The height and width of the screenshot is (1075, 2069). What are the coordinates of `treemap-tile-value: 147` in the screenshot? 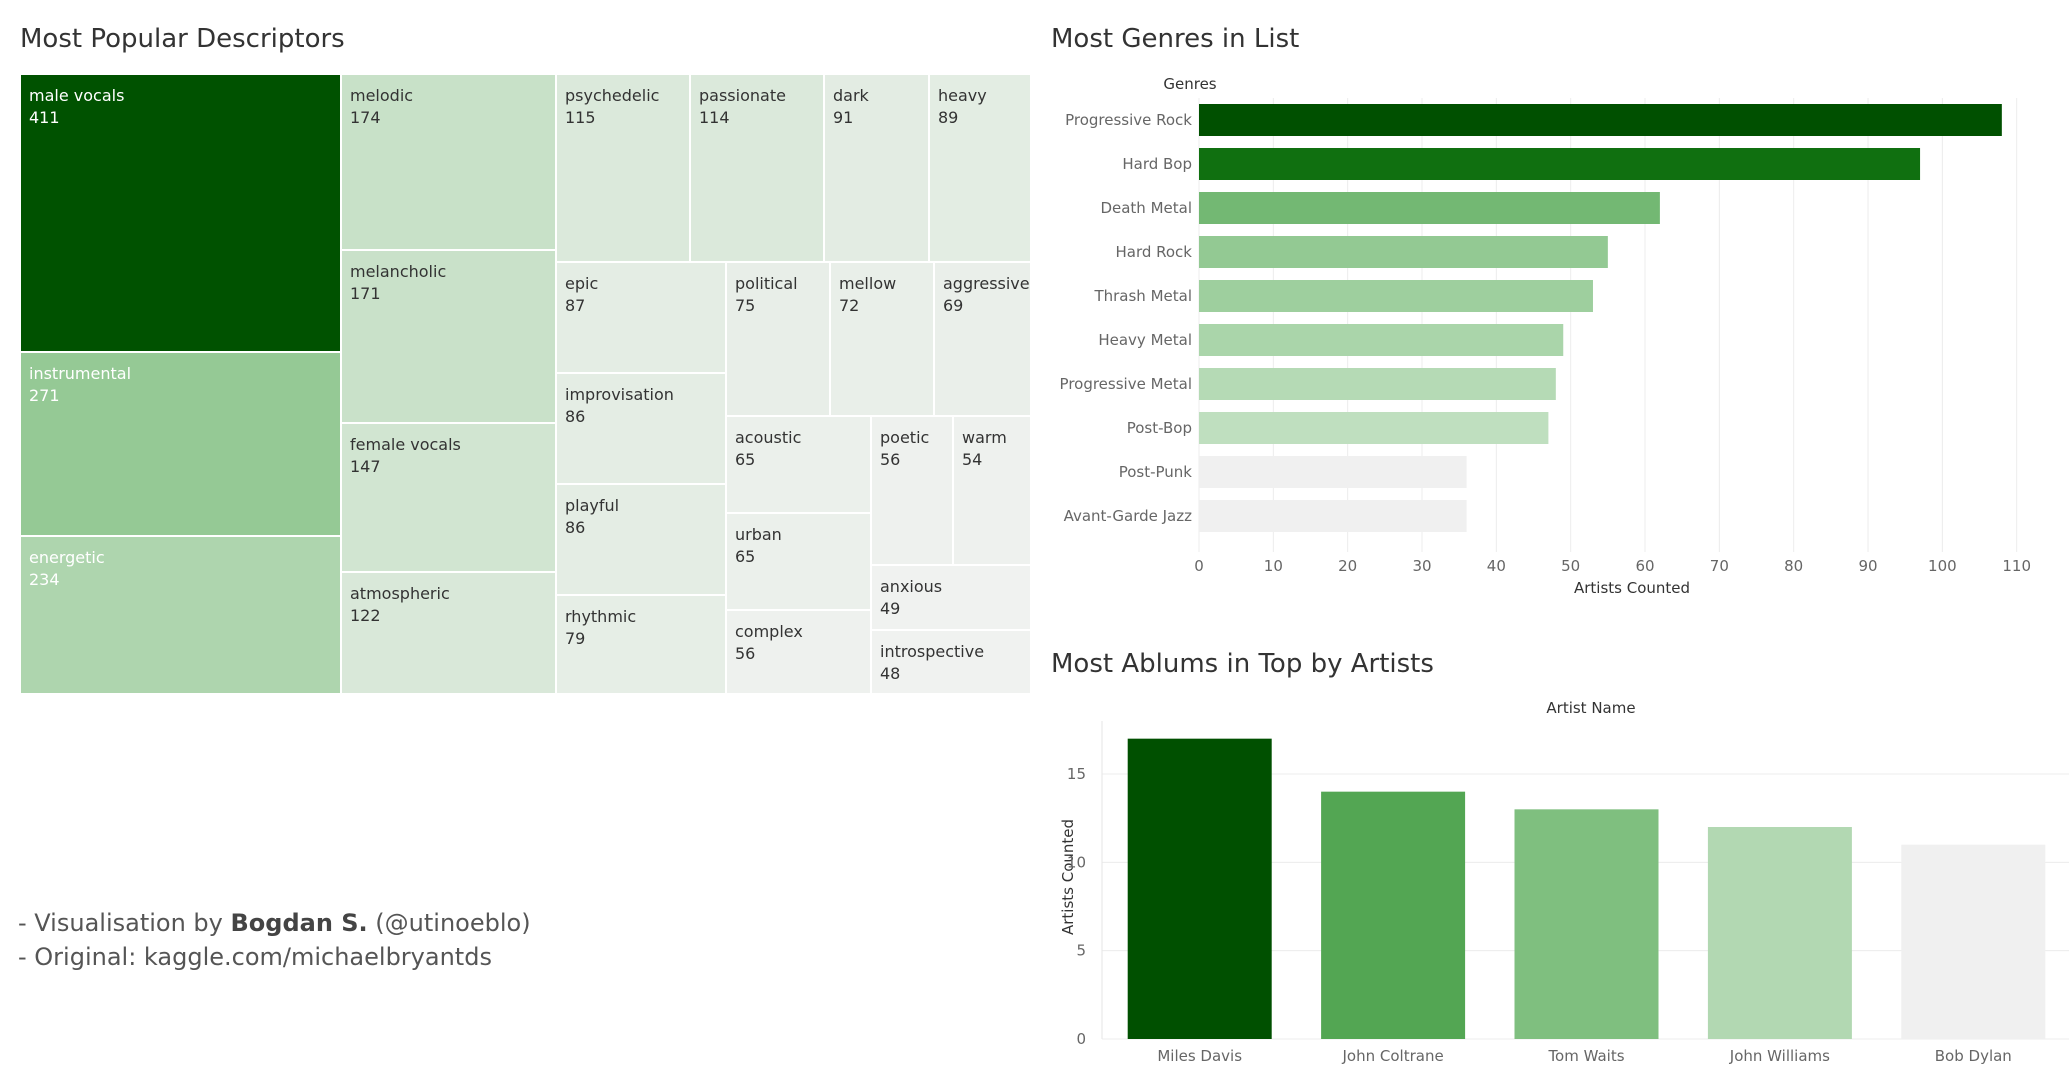 It's located at (365, 466).